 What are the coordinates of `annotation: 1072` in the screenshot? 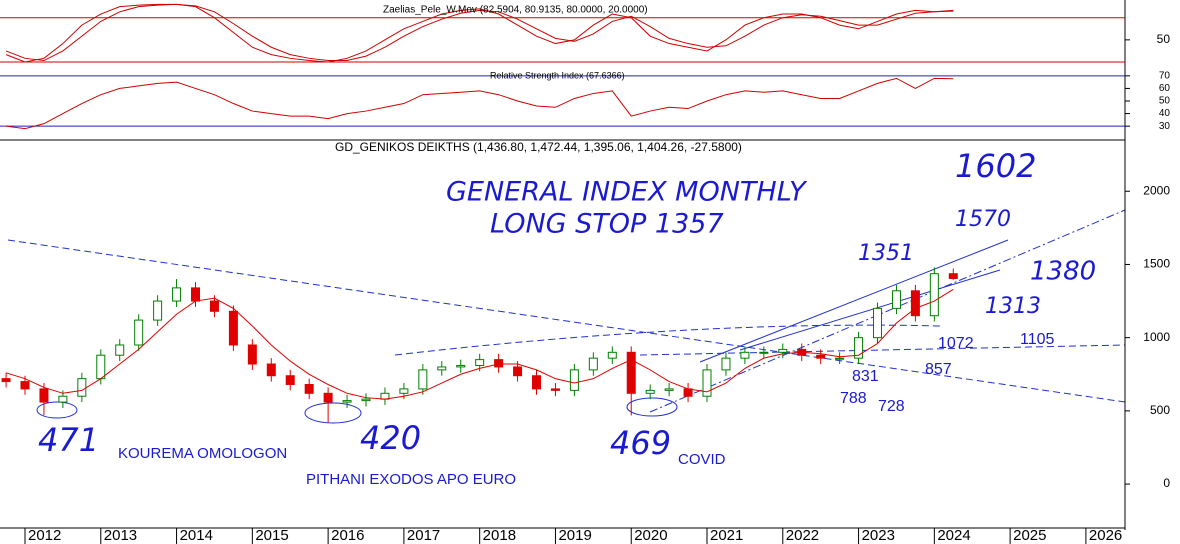 It's located at (956, 343).